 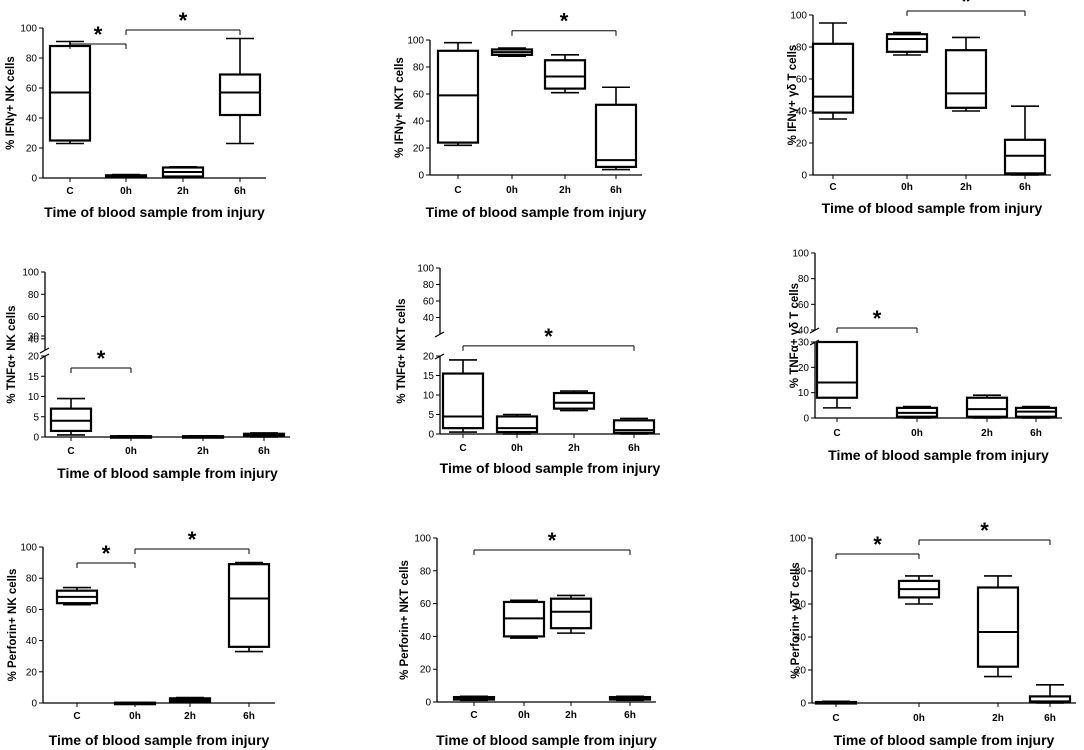 What do you see at coordinates (800, 254) in the screenshot?
I see `panel-6-y-tick-label: 100` at bounding box center [800, 254].